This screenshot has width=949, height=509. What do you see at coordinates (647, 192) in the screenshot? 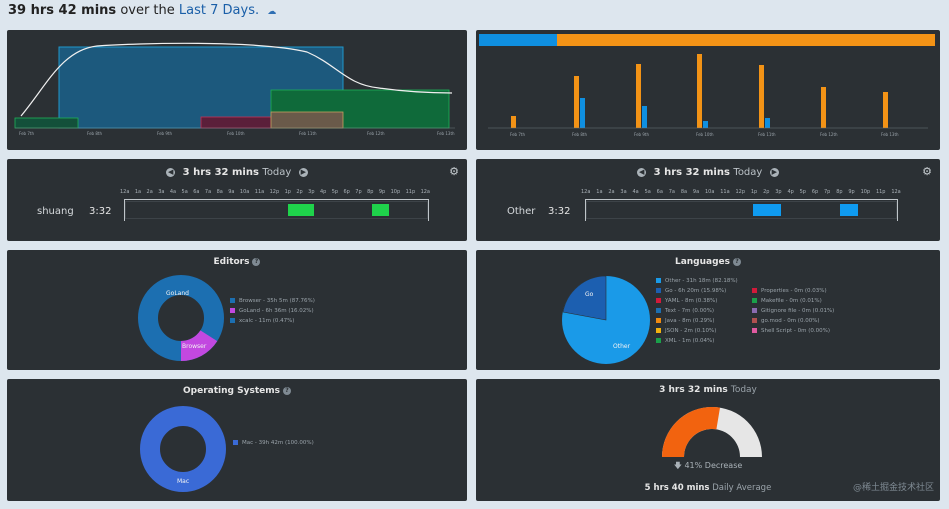
I see `hour-label: 5a` at bounding box center [647, 192].